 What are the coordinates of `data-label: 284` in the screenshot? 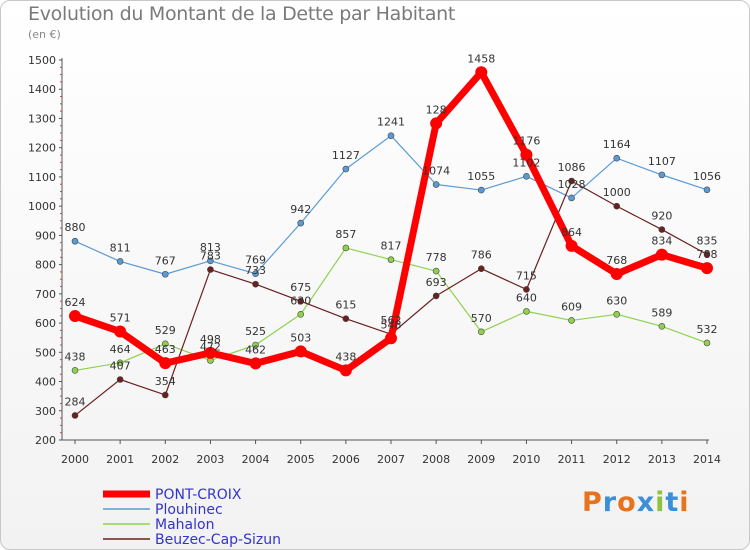 It's located at (75, 401).